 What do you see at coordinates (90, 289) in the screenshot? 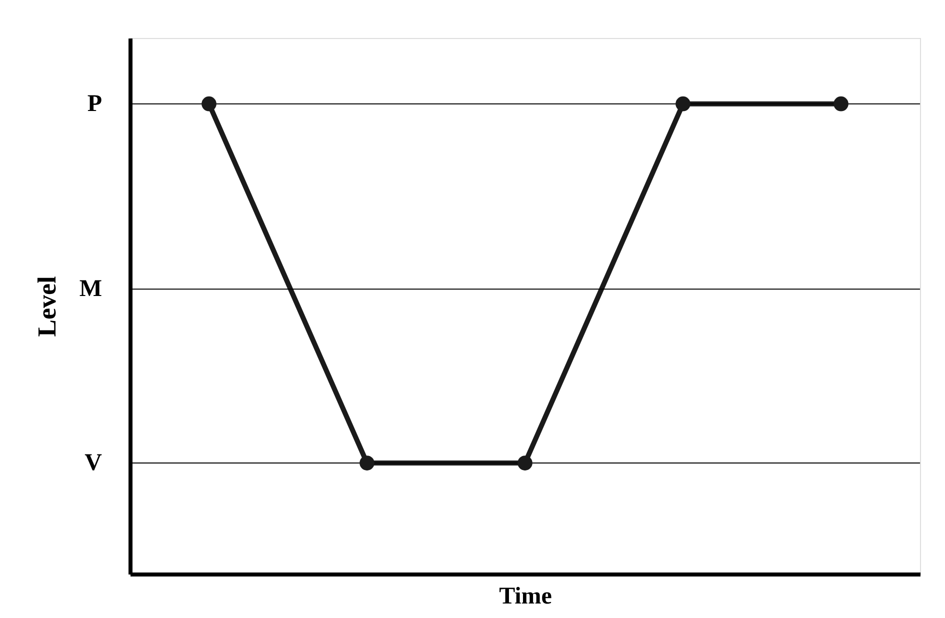
I see `ref-line-label: M` at bounding box center [90, 289].